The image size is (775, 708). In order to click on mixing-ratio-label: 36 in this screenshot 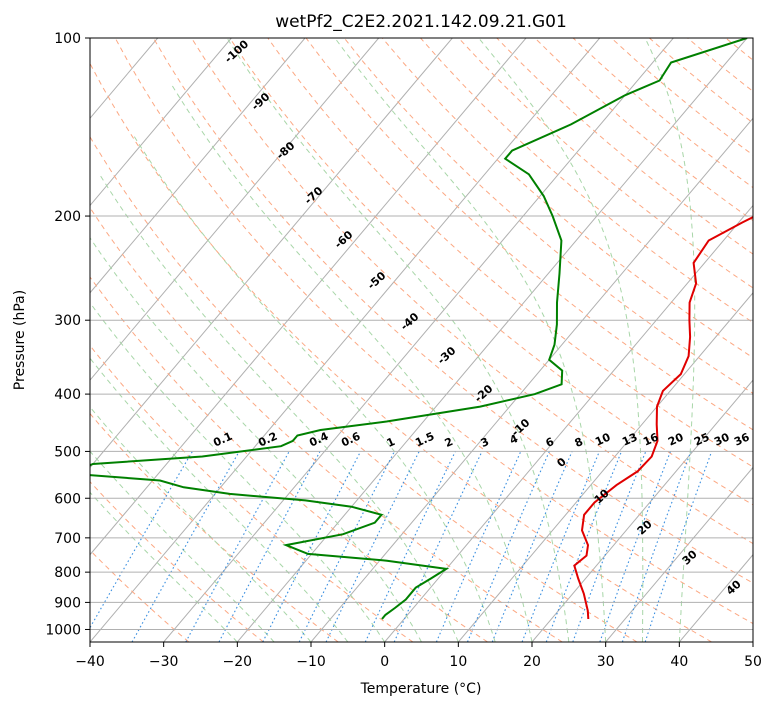, I will do `click(742, 439)`.